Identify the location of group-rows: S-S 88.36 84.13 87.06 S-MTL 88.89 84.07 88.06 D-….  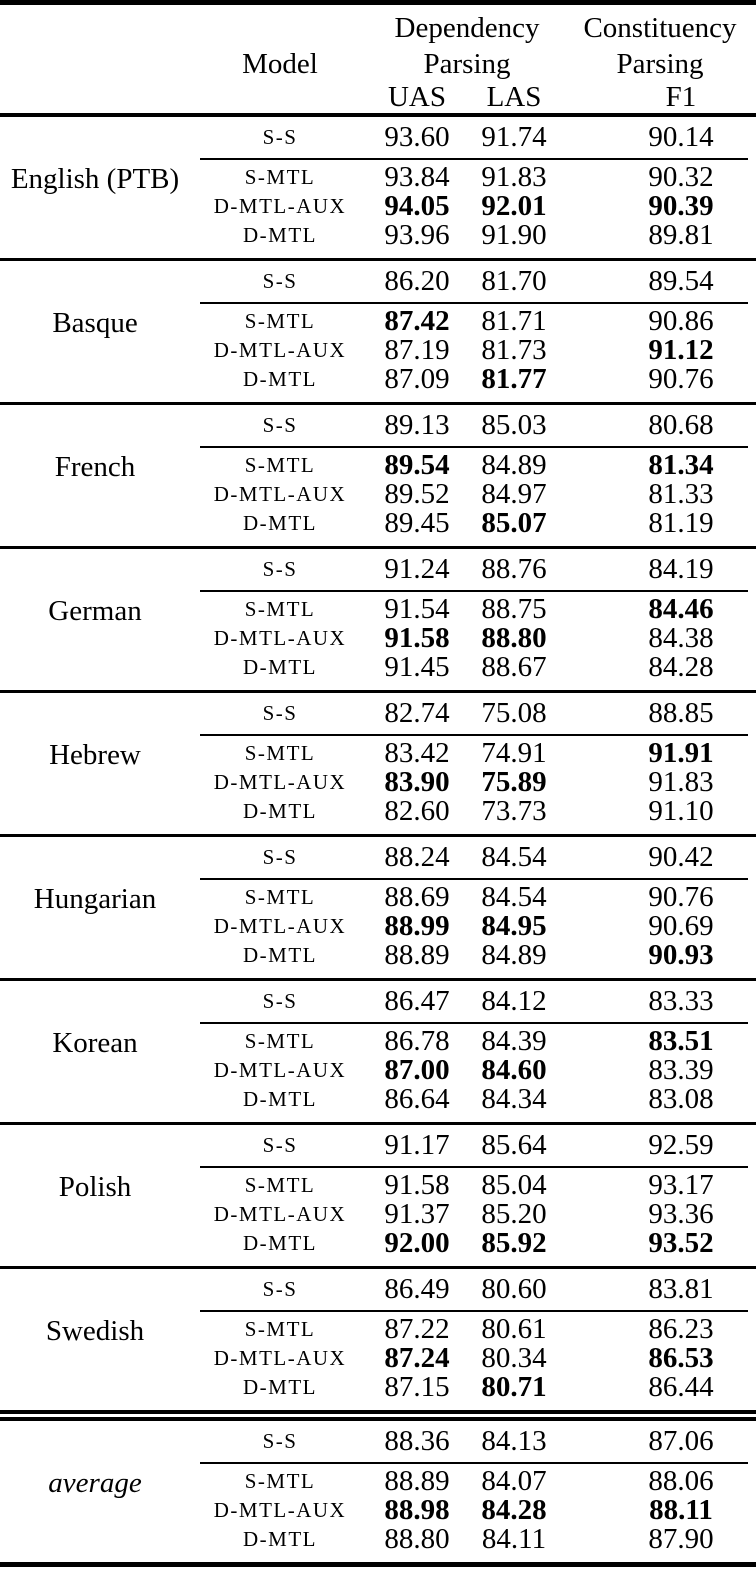
(473, 1491).